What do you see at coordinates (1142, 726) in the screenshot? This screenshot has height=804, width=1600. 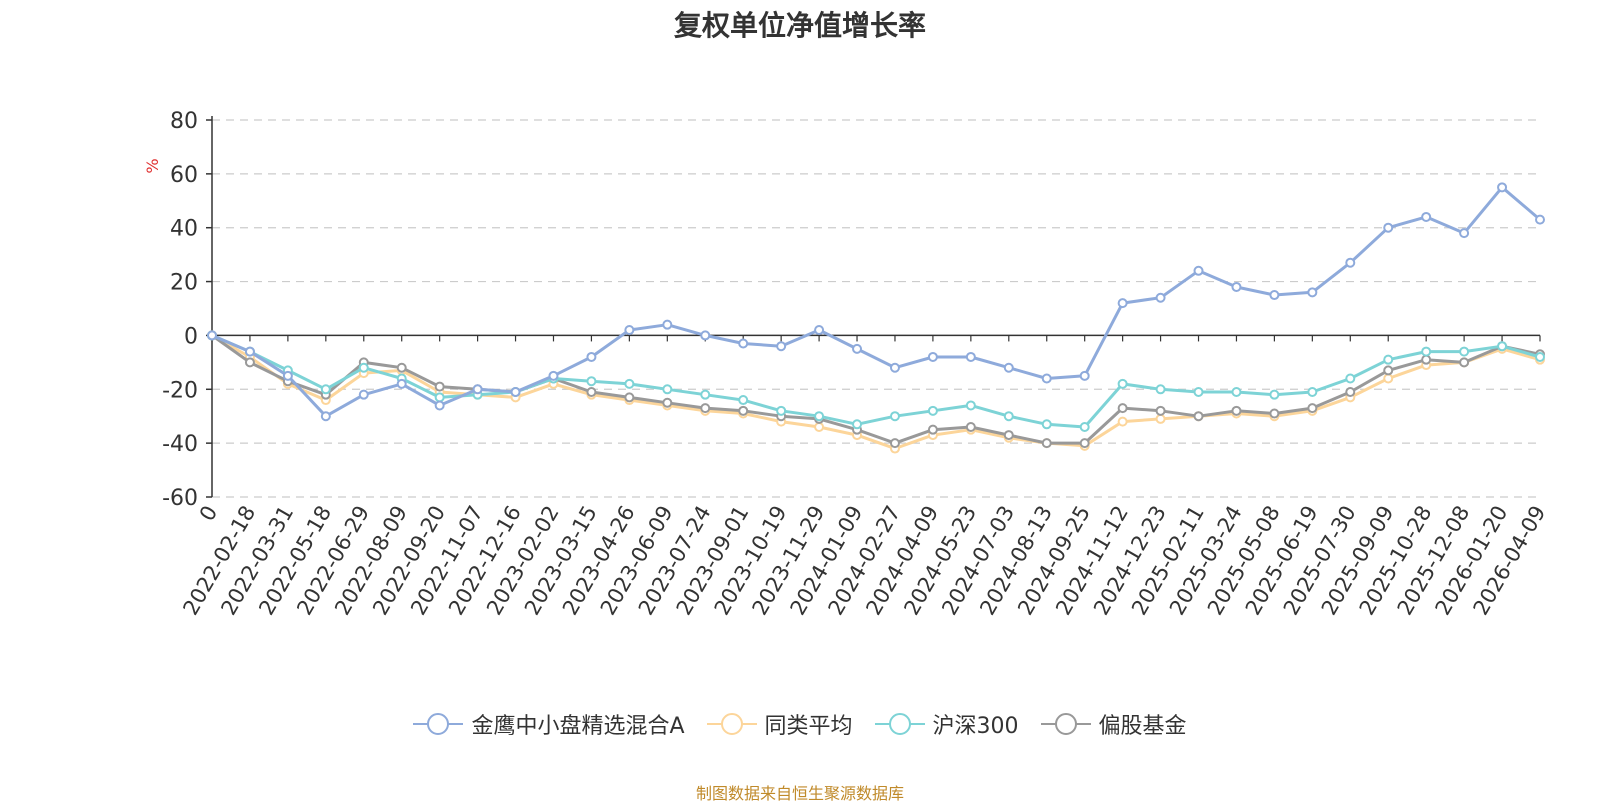 I see `legend-label-equity-funds: 偏股基金` at bounding box center [1142, 726].